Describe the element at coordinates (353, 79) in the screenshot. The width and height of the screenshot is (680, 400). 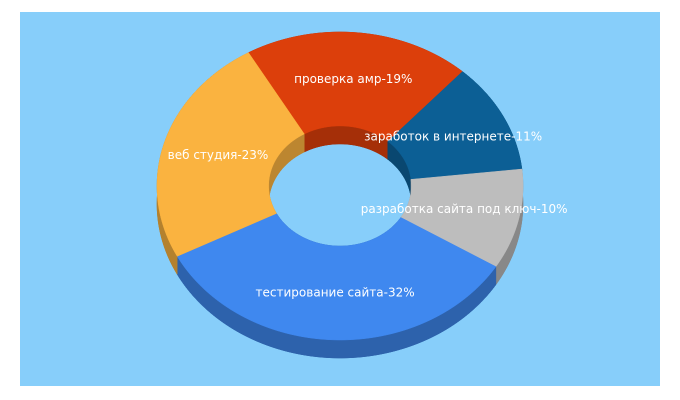
I see `slice-label: проверка амр-19%` at that location.